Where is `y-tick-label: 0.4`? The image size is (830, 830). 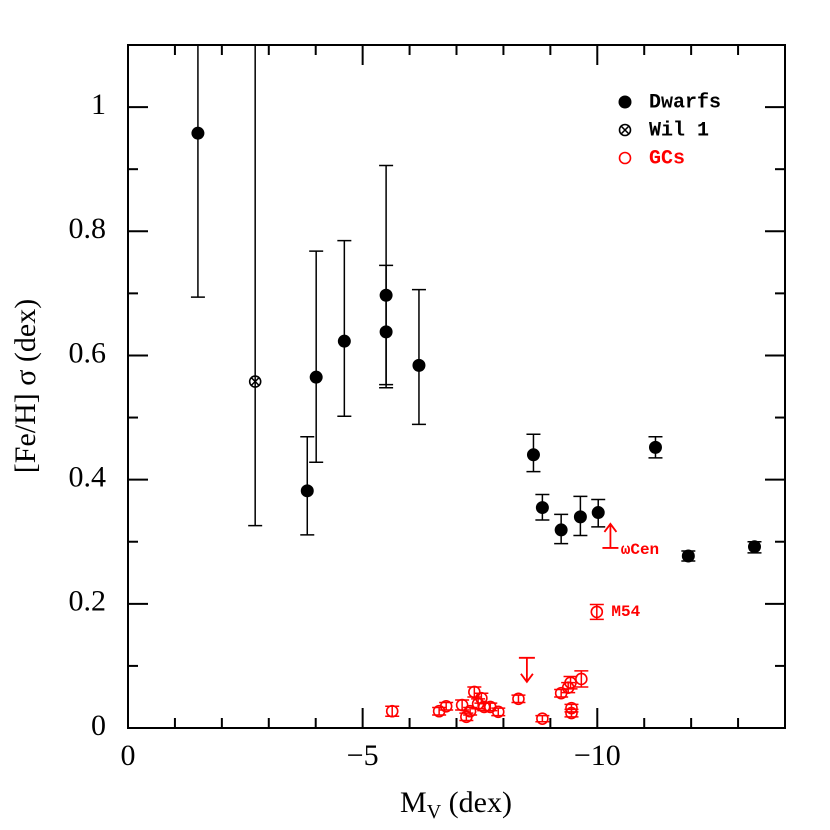
y-tick-label: 0.4 is located at coordinates (88, 477).